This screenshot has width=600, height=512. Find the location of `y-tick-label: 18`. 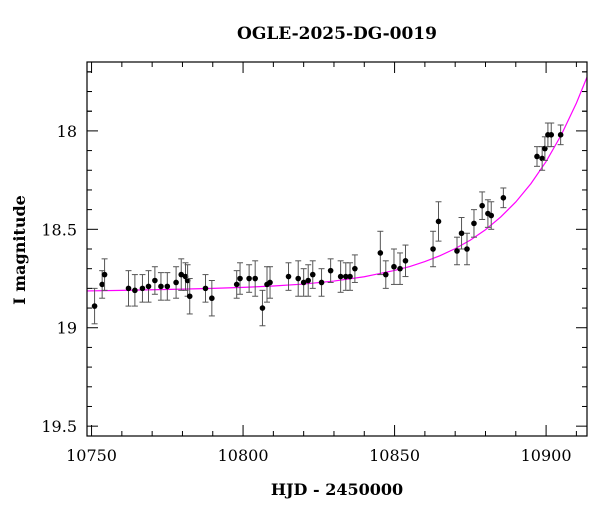

y-tick-label: 18 is located at coordinates (67, 131).